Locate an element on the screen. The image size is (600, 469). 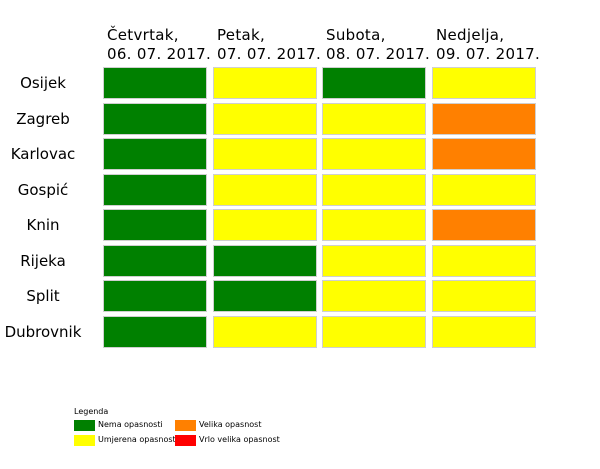
row-label: Osijek is located at coordinates (43, 83).